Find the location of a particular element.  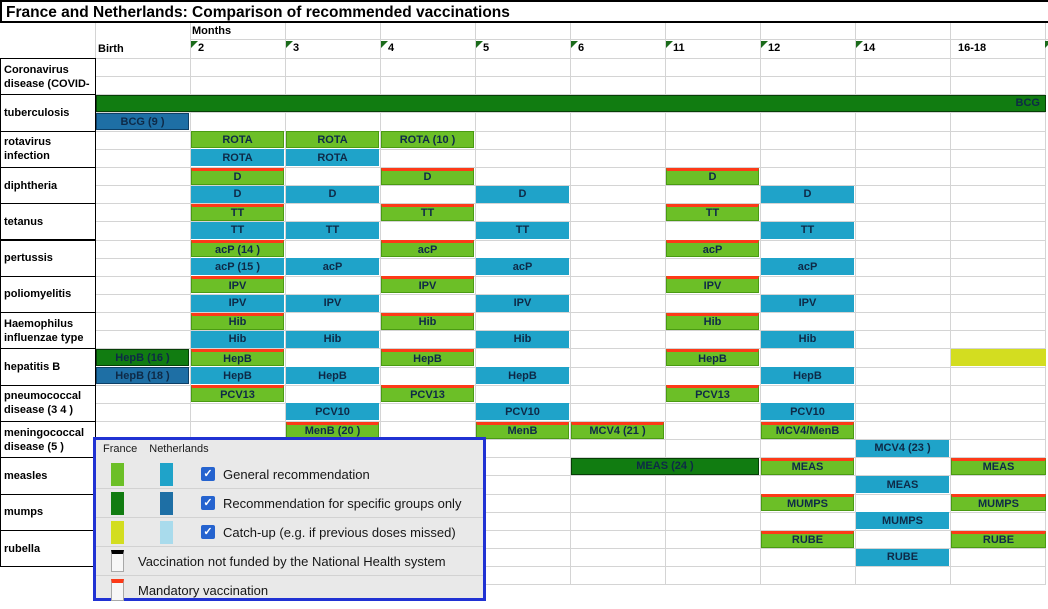

vaccine-bar-france: MEAS (24 ) is located at coordinates (665, 466).